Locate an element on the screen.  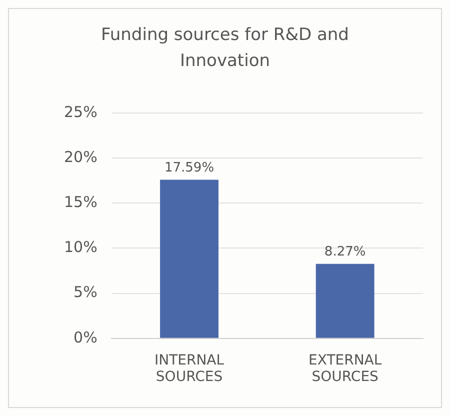
x-tick-label: INTERNAL SOURCES is located at coordinates (189, 369).